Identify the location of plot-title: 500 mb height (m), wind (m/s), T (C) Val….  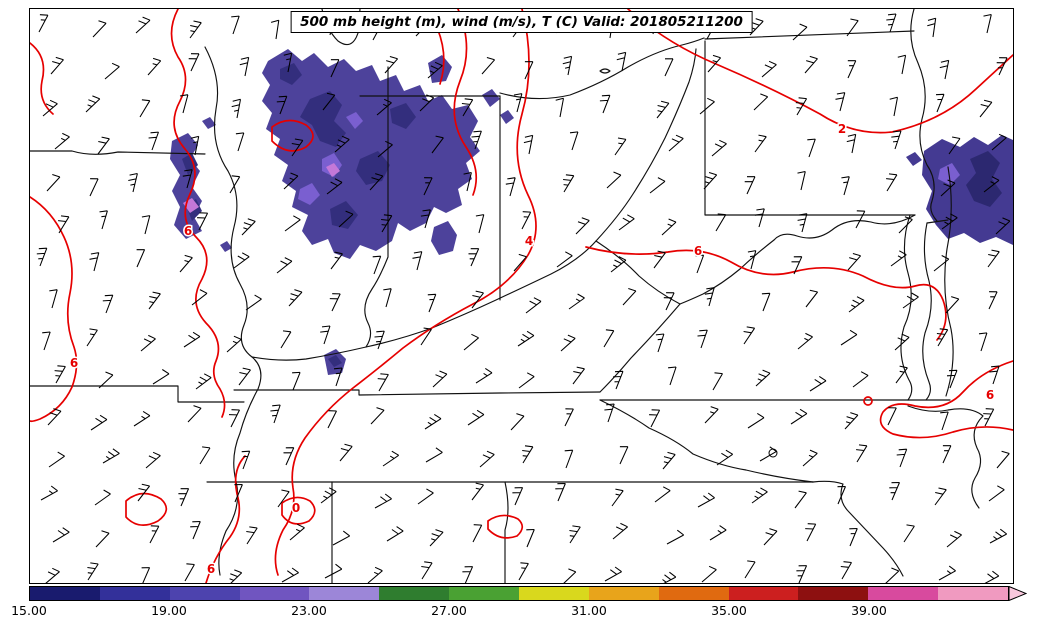
(521, 22).